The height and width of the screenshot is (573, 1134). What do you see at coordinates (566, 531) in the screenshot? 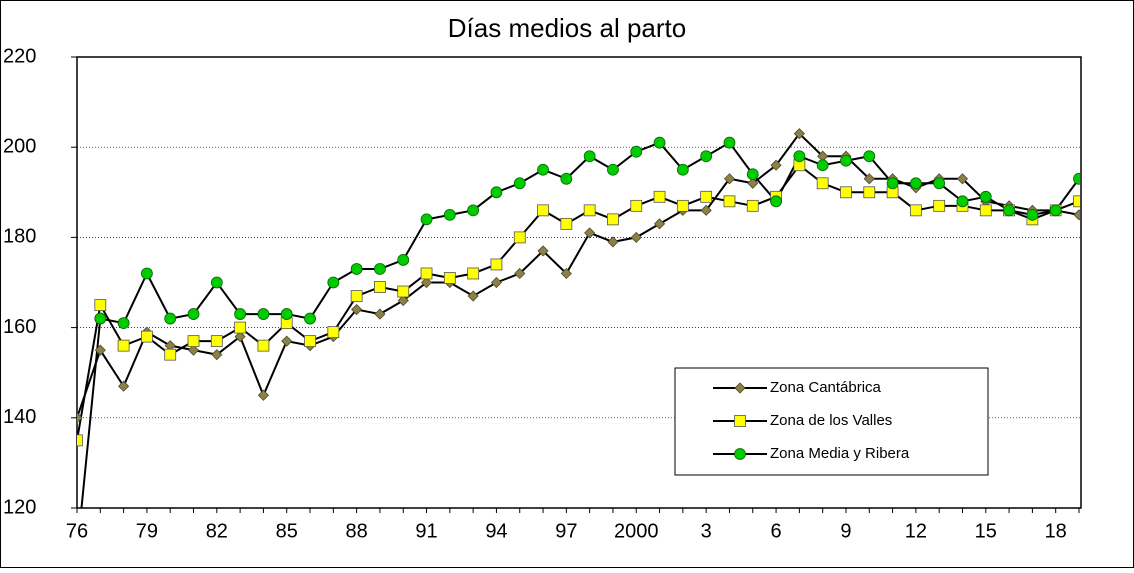
I see `x-tick-label: 97` at bounding box center [566, 531].